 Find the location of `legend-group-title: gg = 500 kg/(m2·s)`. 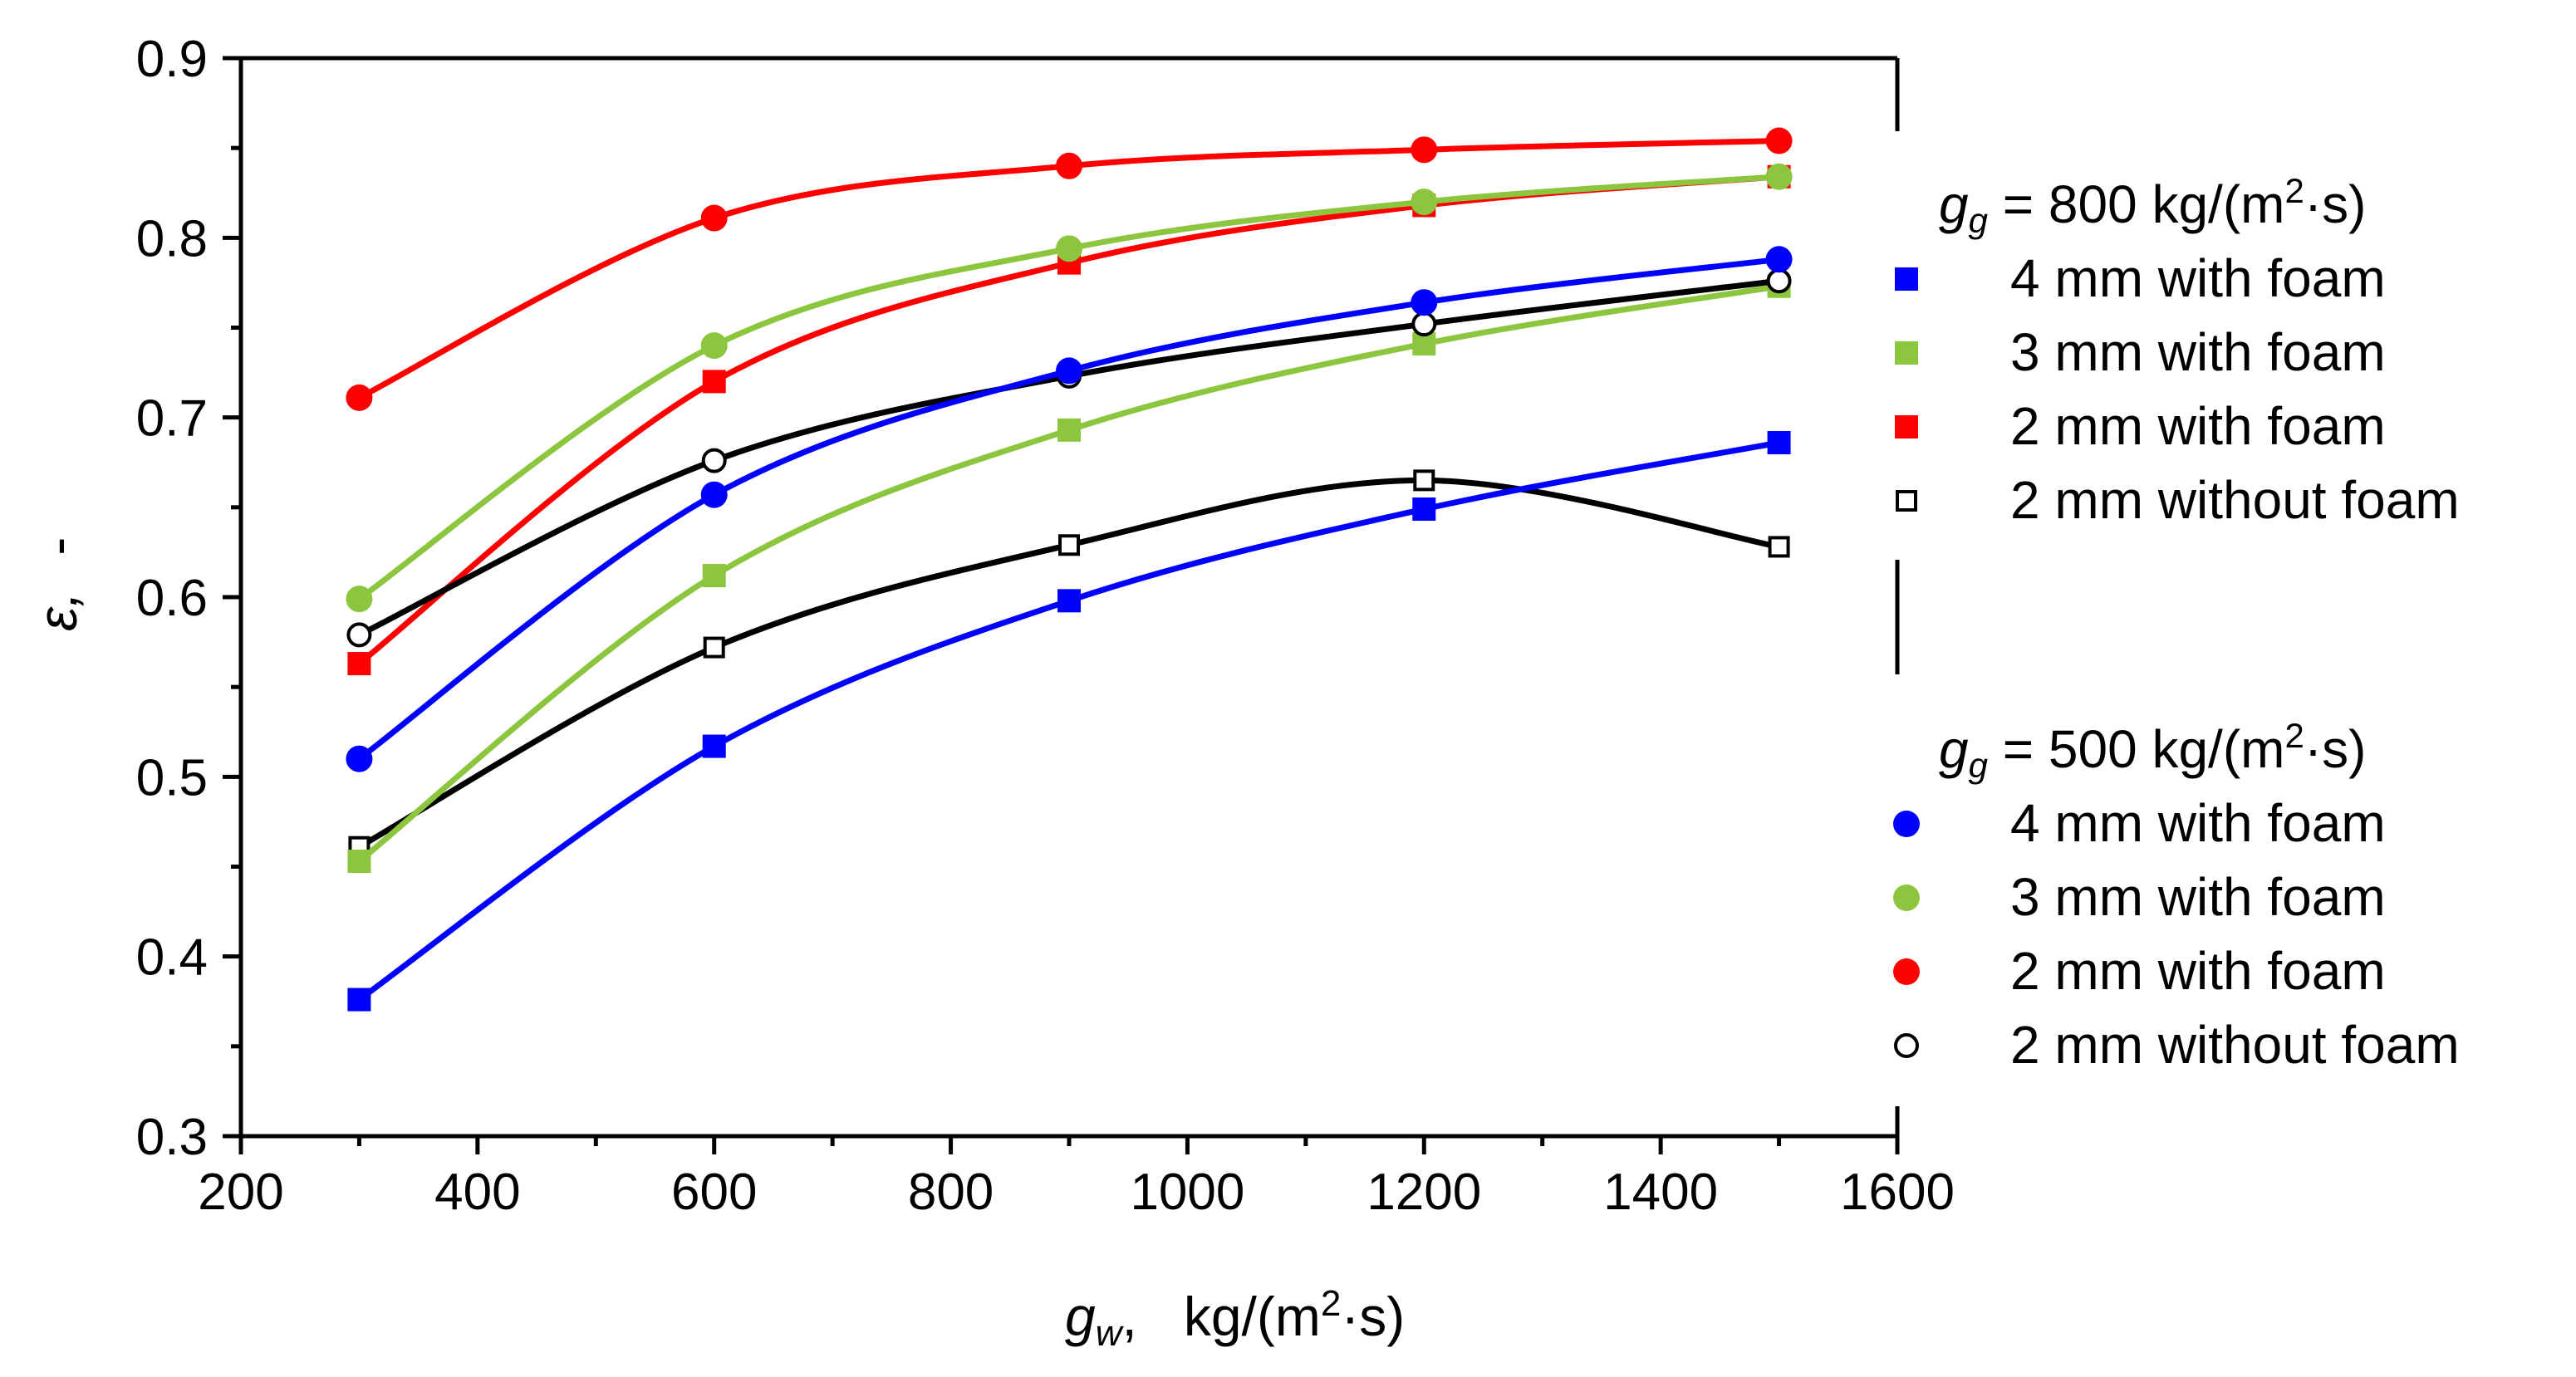

legend-group-title: gg = 500 kg/(m2·s) is located at coordinates (2152, 751).